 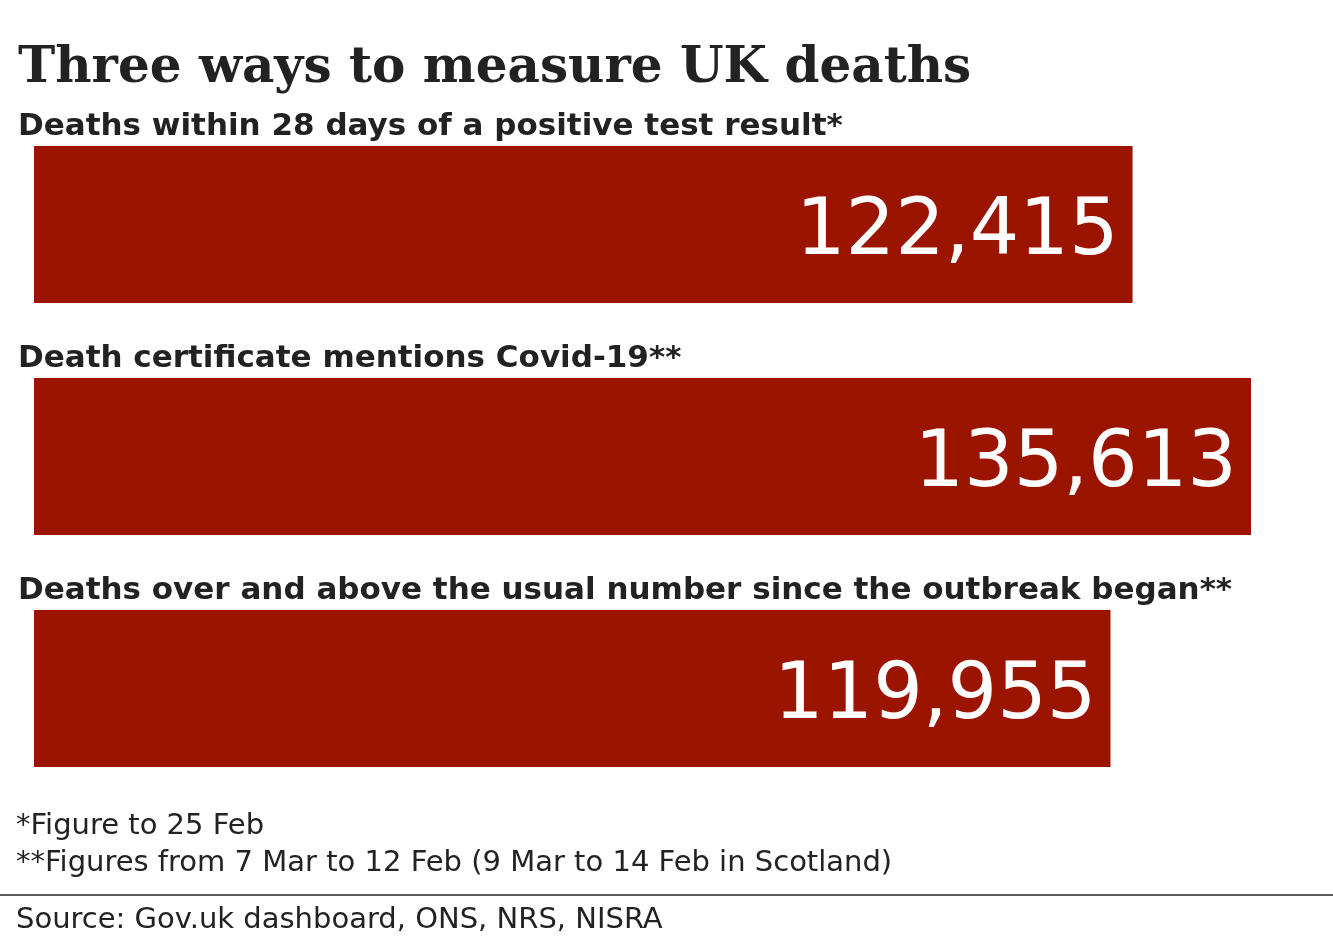 What do you see at coordinates (495, 64) in the screenshot?
I see `text: Three ways to measure UK deaths` at bounding box center [495, 64].